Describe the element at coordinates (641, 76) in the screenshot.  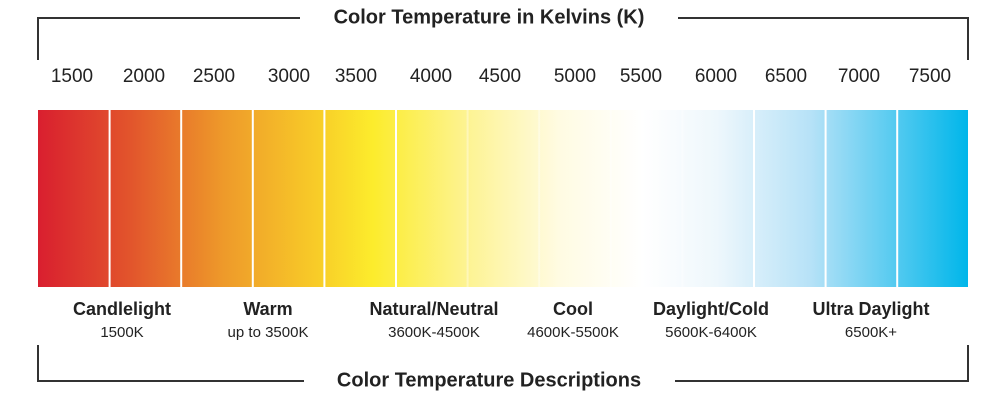
I see `scale-label: 5500` at that location.